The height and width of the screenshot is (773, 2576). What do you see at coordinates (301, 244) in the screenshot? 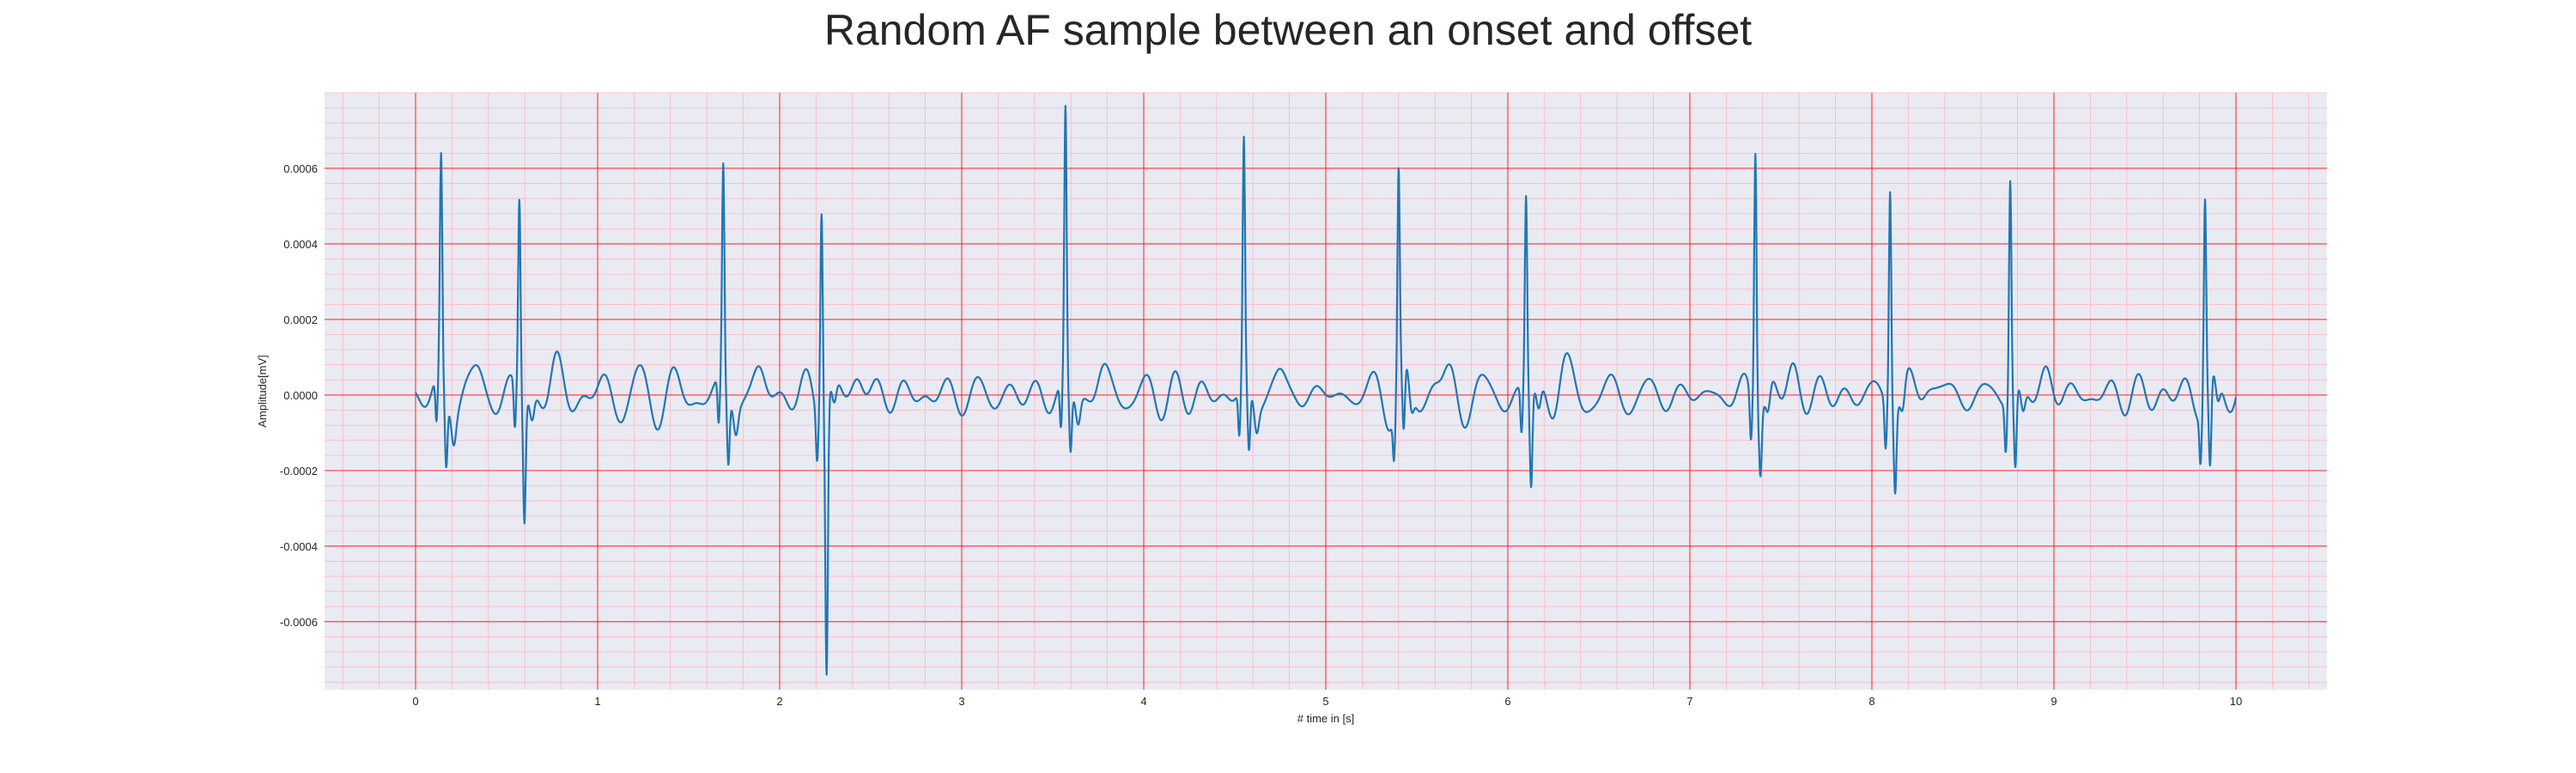
I see `y-tick-label: 0.0004` at bounding box center [301, 244].